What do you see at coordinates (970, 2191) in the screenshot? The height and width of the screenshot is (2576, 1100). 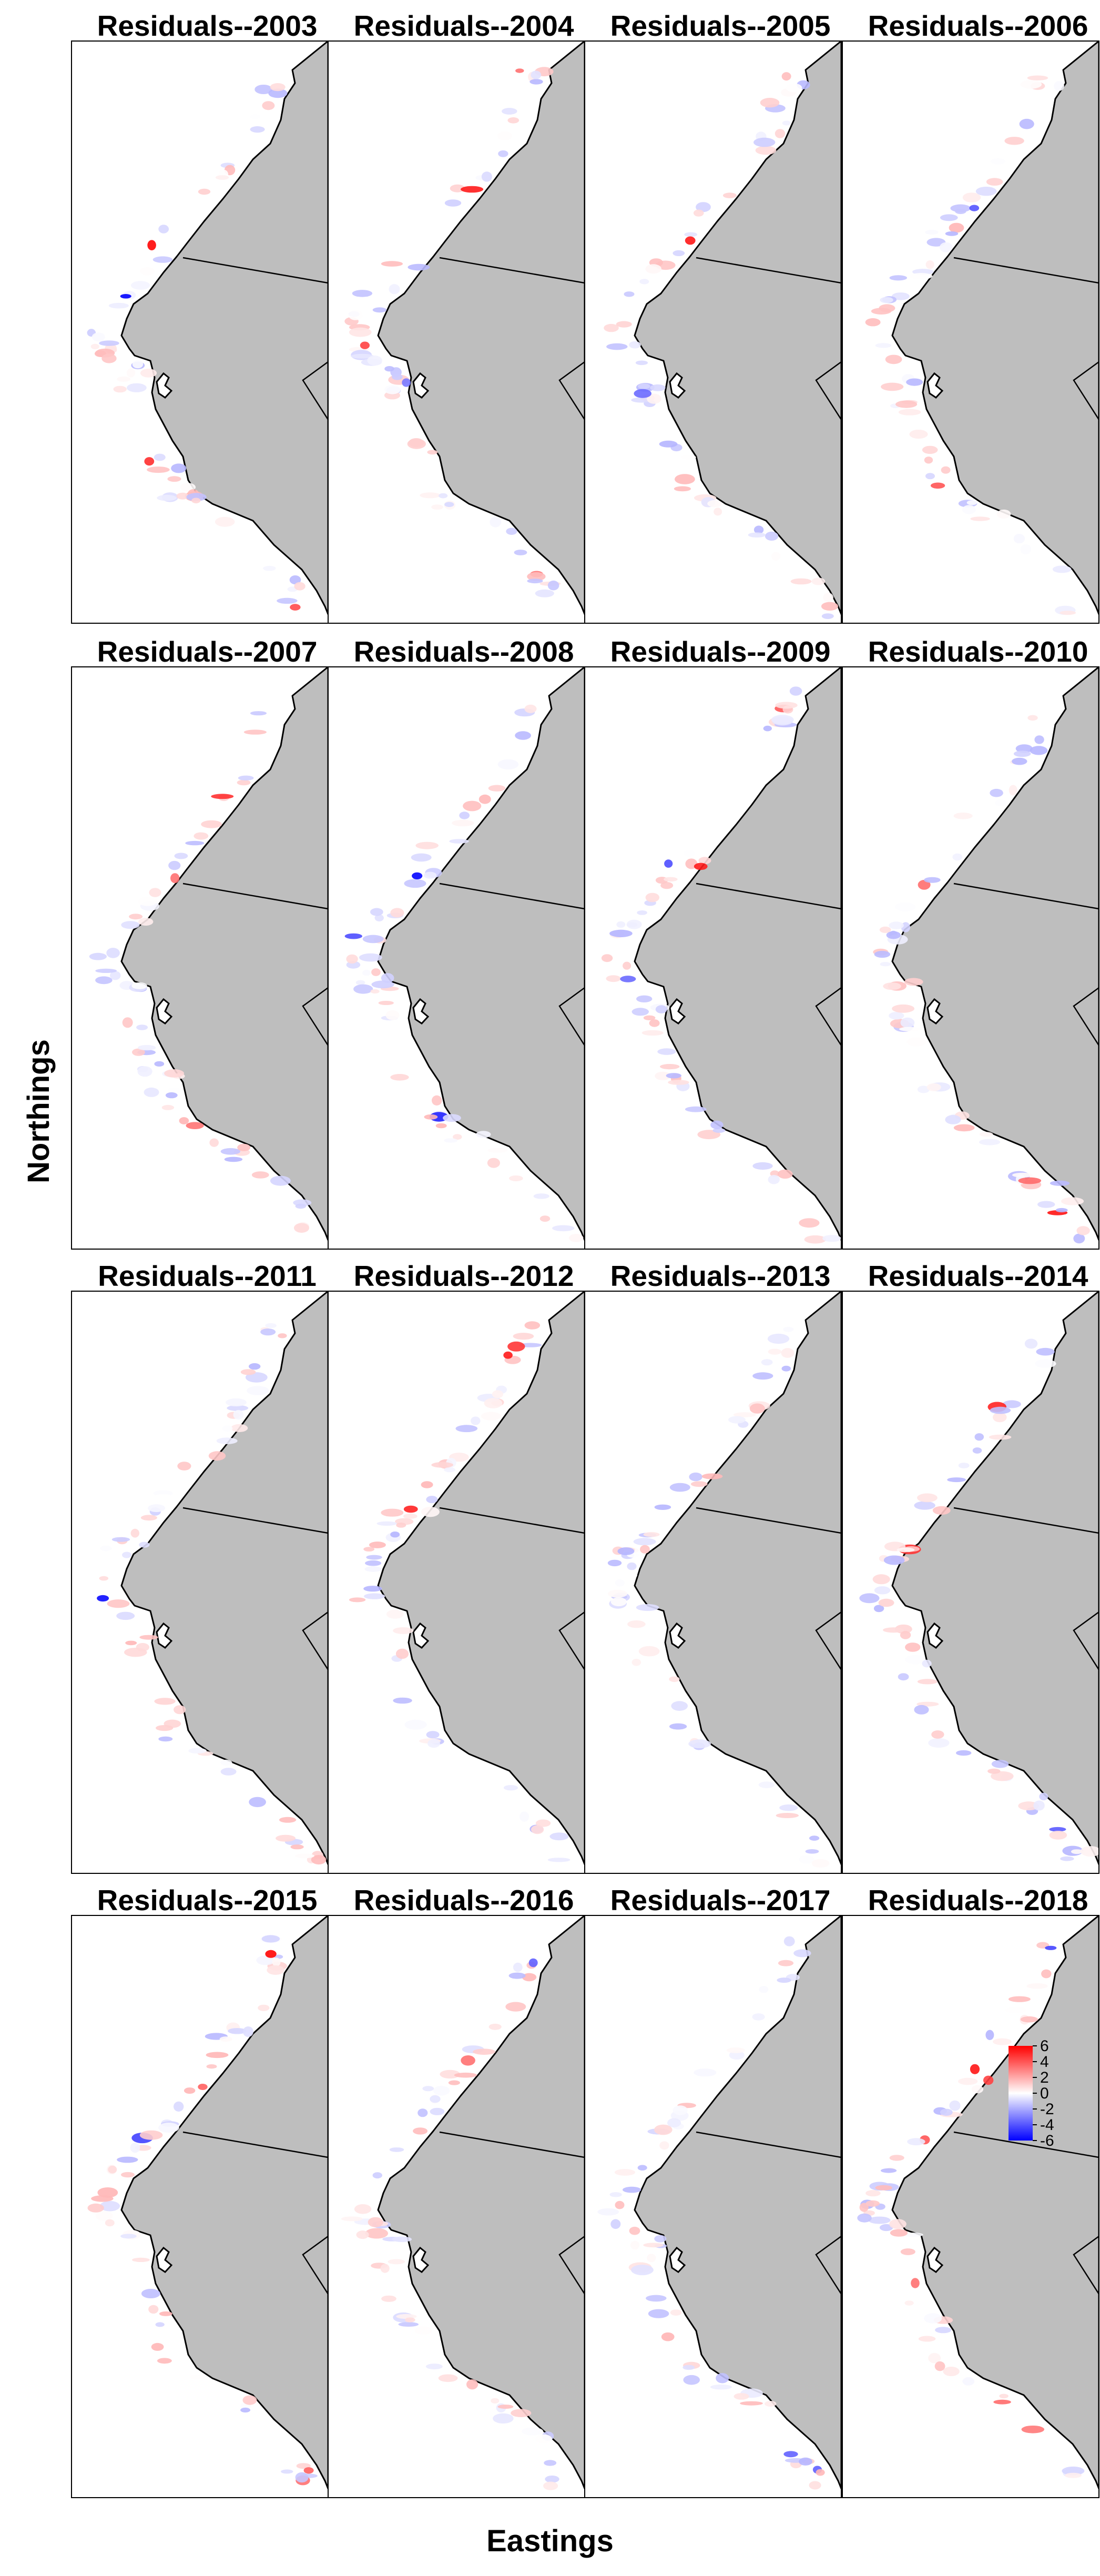 I see `map-panel: Residuals--2018` at bounding box center [970, 2191].